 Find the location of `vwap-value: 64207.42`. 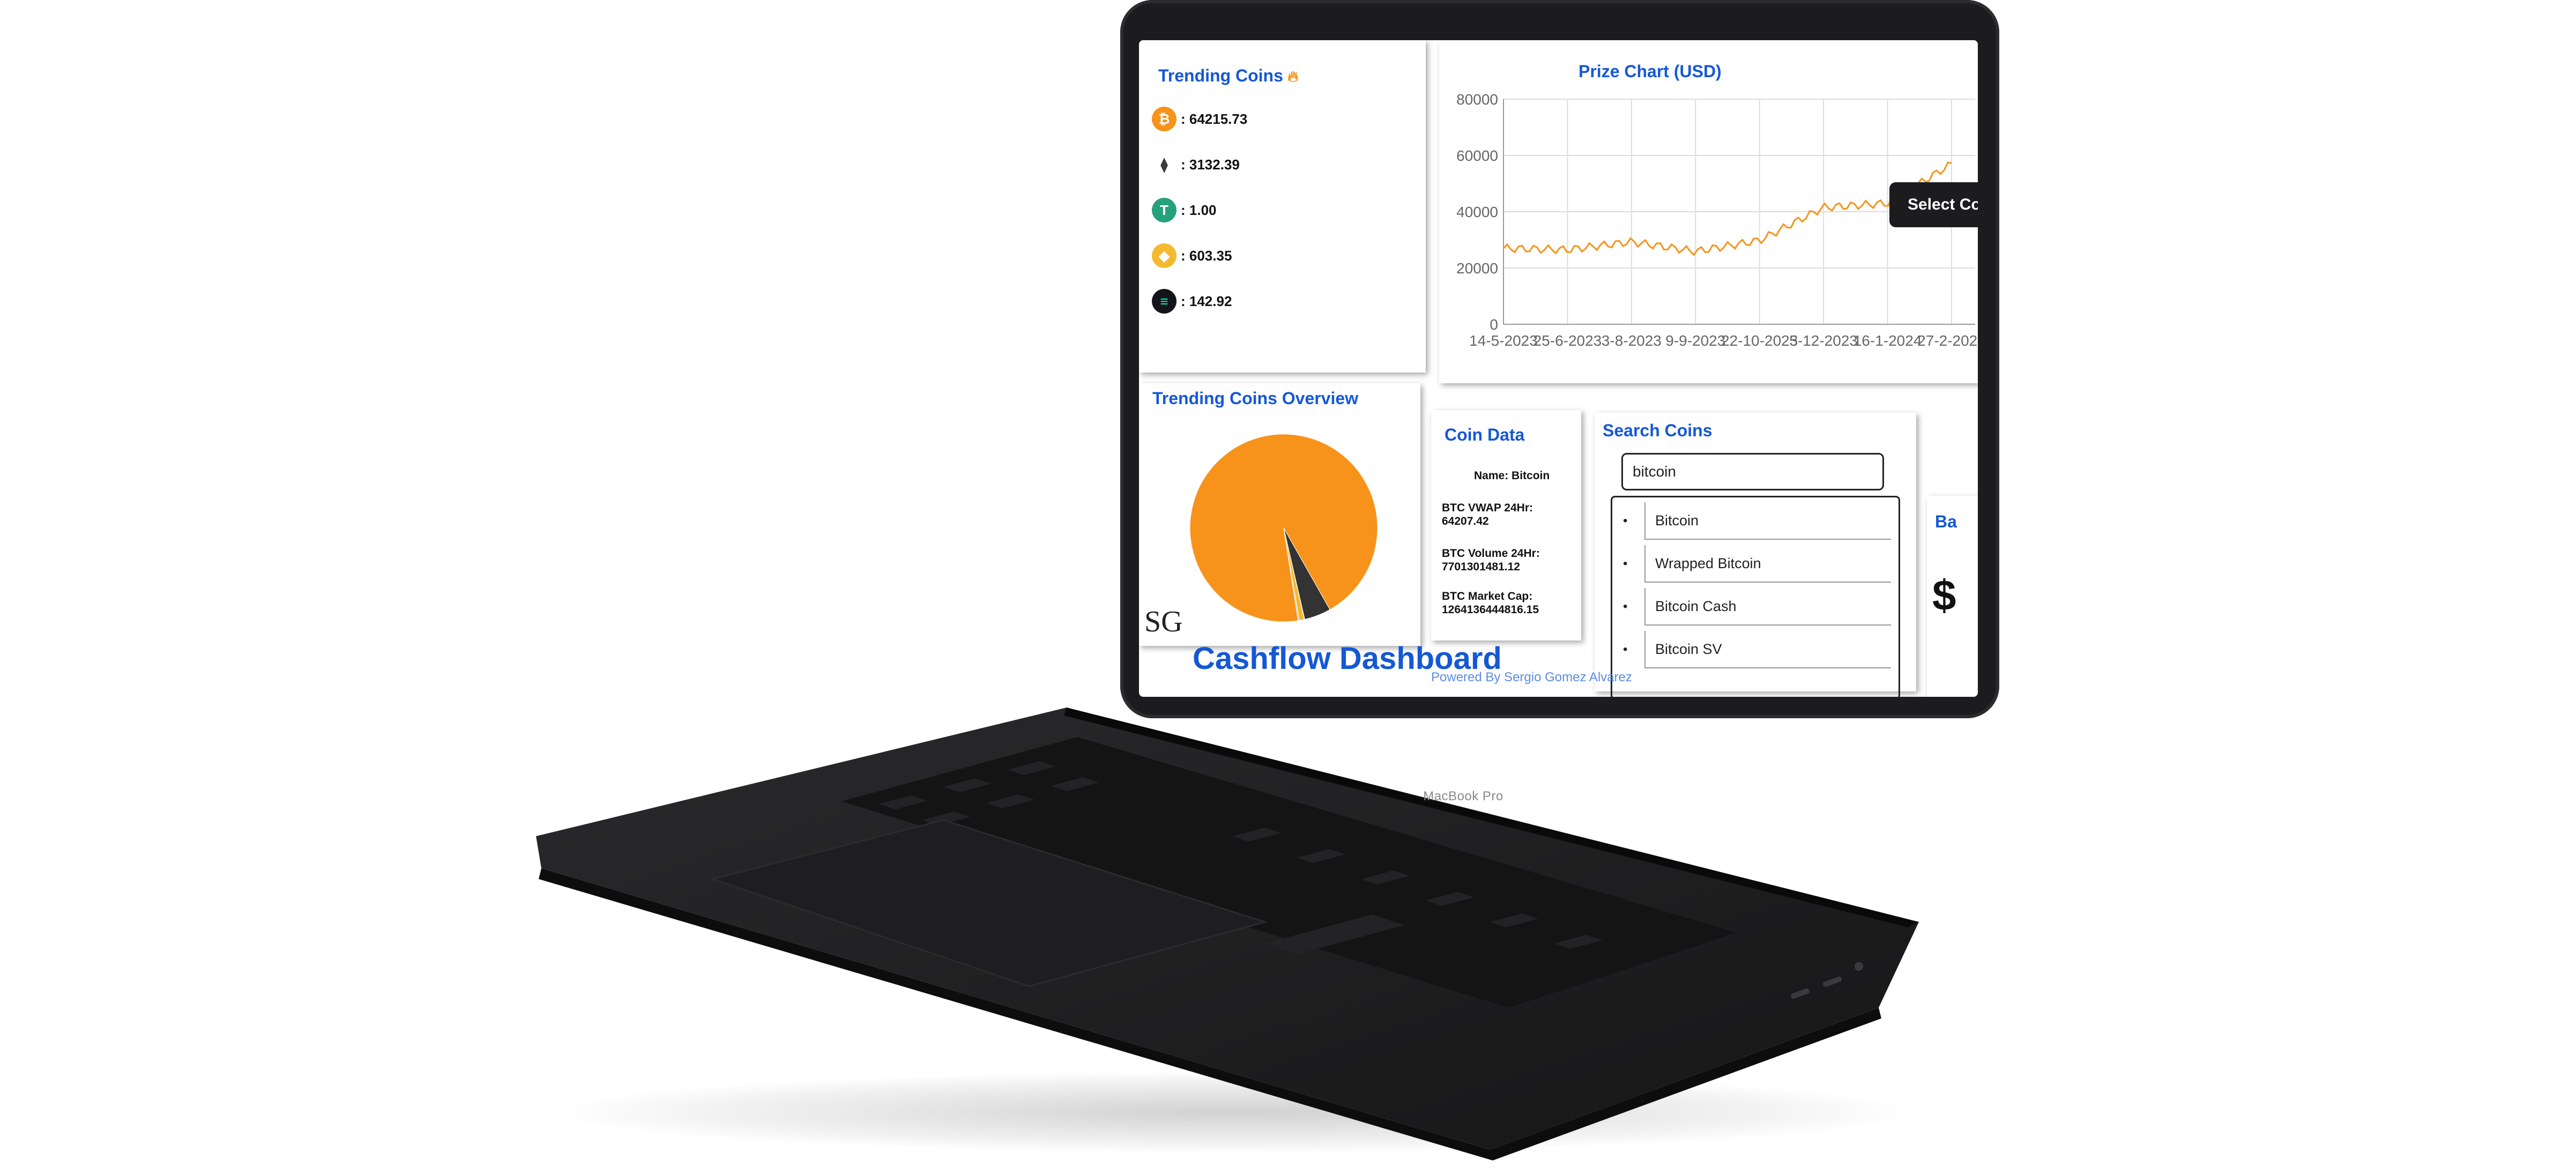

vwap-value: 64207.42 is located at coordinates (1465, 521).